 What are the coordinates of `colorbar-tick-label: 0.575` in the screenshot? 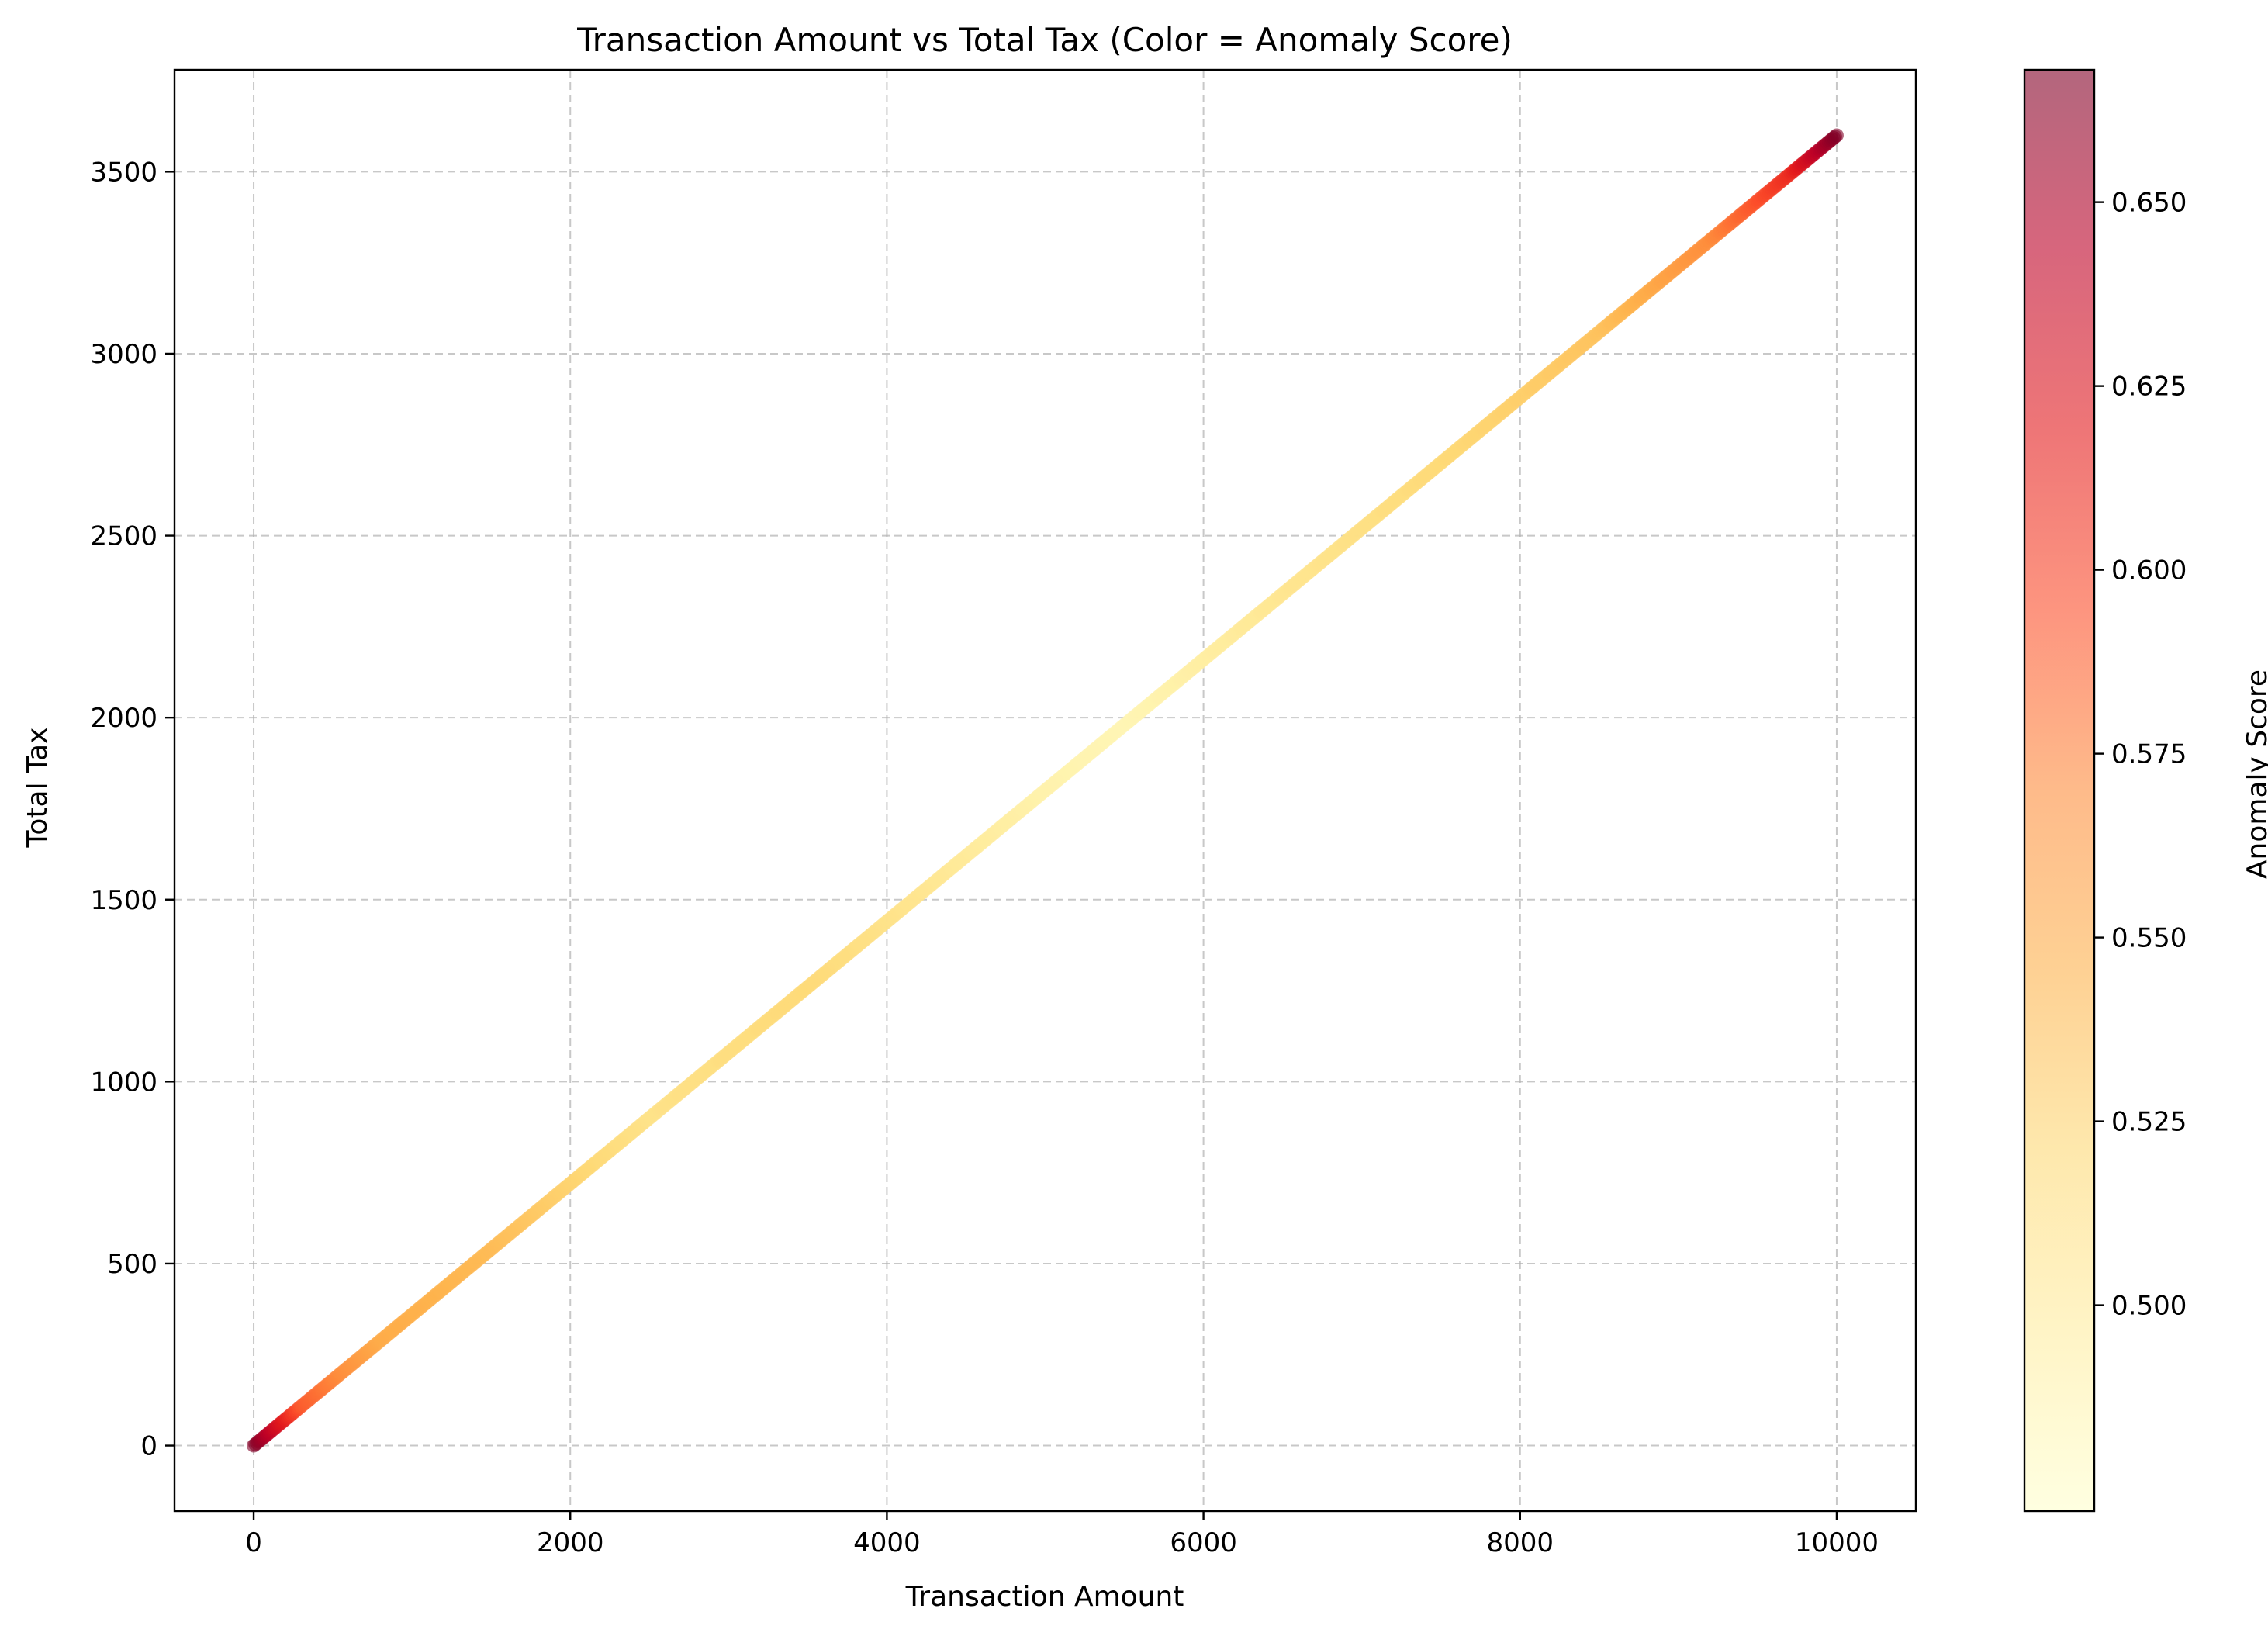 It's located at (2149, 754).